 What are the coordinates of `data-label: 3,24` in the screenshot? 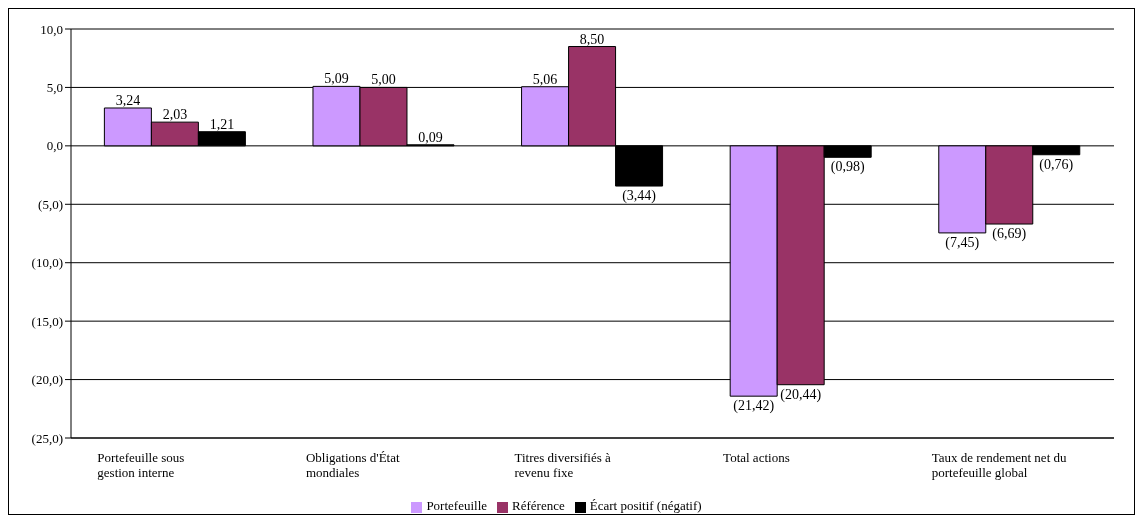 It's located at (128, 100).